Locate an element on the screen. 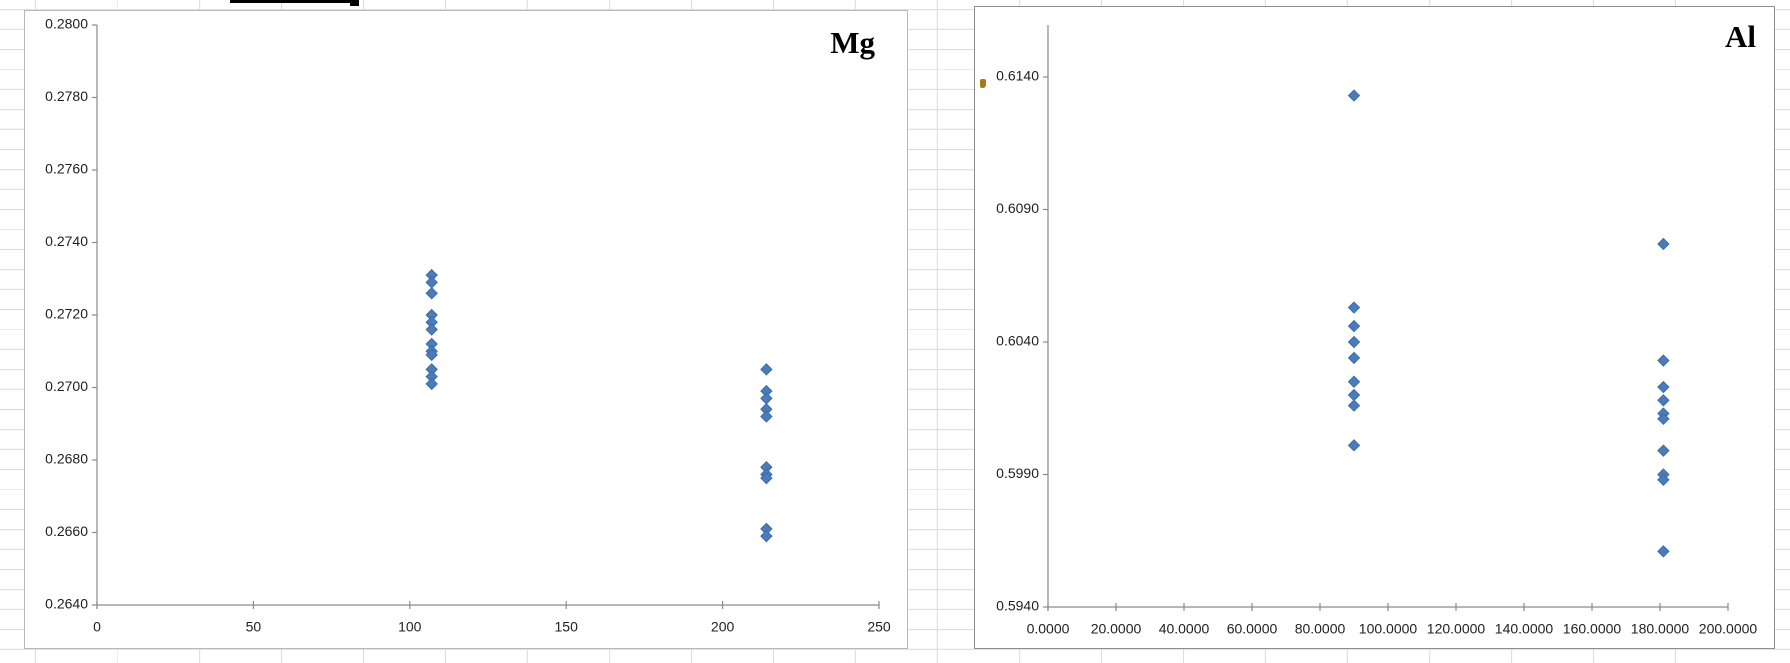 The width and height of the screenshot is (1790, 663). chart-title-mg: Mg is located at coordinates (852, 42).